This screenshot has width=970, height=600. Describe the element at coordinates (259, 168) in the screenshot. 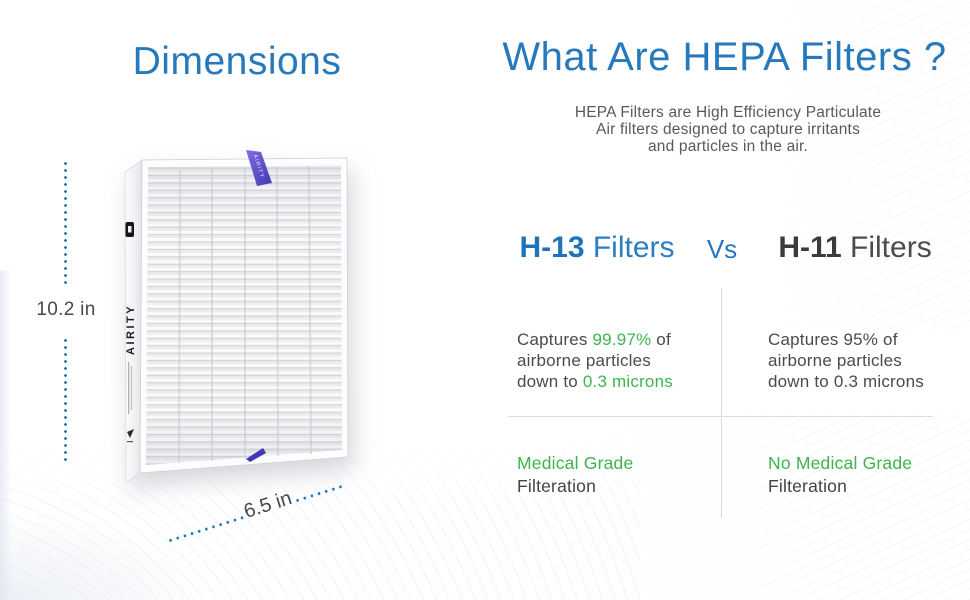

I see `brand-ribbon-tab: AIRITY` at that location.